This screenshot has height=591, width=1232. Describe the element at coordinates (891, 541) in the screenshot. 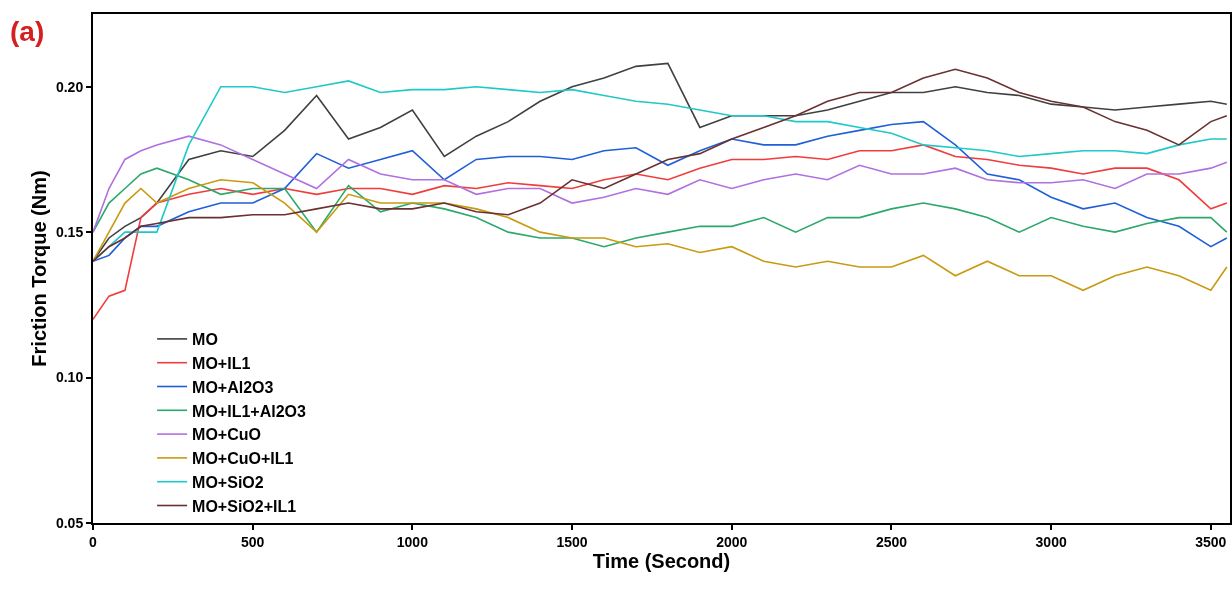

I see `x-tick-label: 2500` at that location.